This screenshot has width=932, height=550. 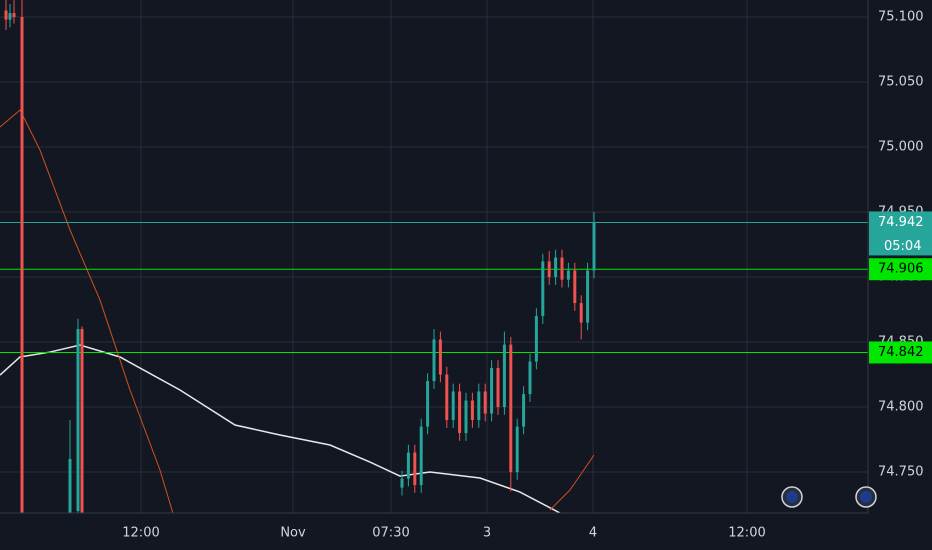 What do you see at coordinates (593, 533) in the screenshot?
I see `x-tick-label: 4` at bounding box center [593, 533].